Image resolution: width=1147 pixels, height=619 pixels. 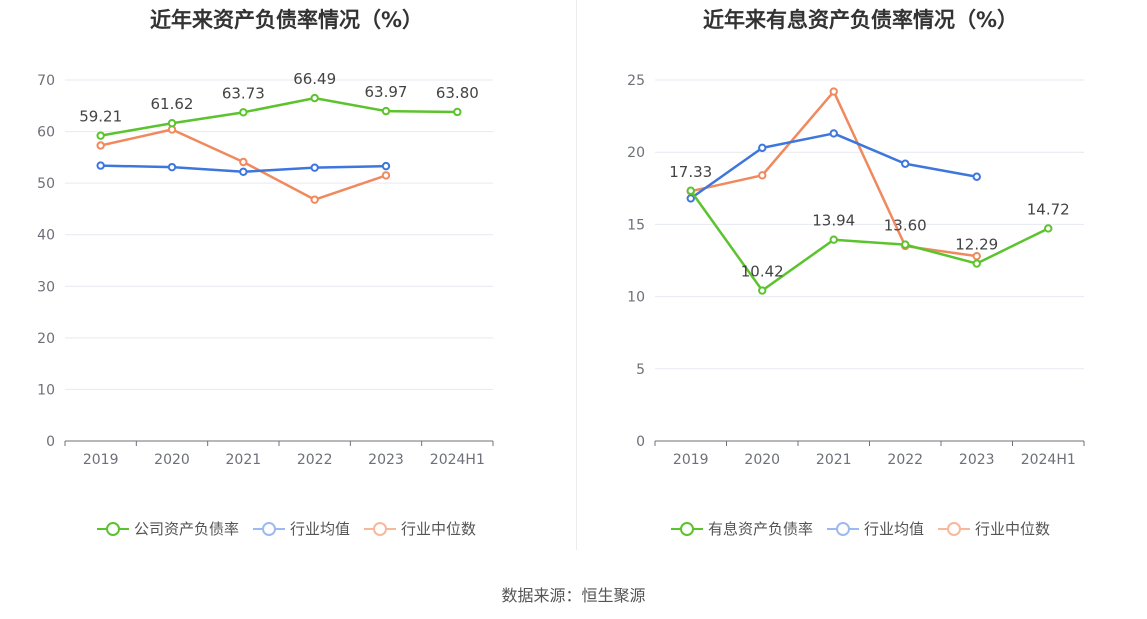 What do you see at coordinates (286, 20) in the screenshot?
I see `chart-title: 近年来资产负债率情况（%）` at bounding box center [286, 20].